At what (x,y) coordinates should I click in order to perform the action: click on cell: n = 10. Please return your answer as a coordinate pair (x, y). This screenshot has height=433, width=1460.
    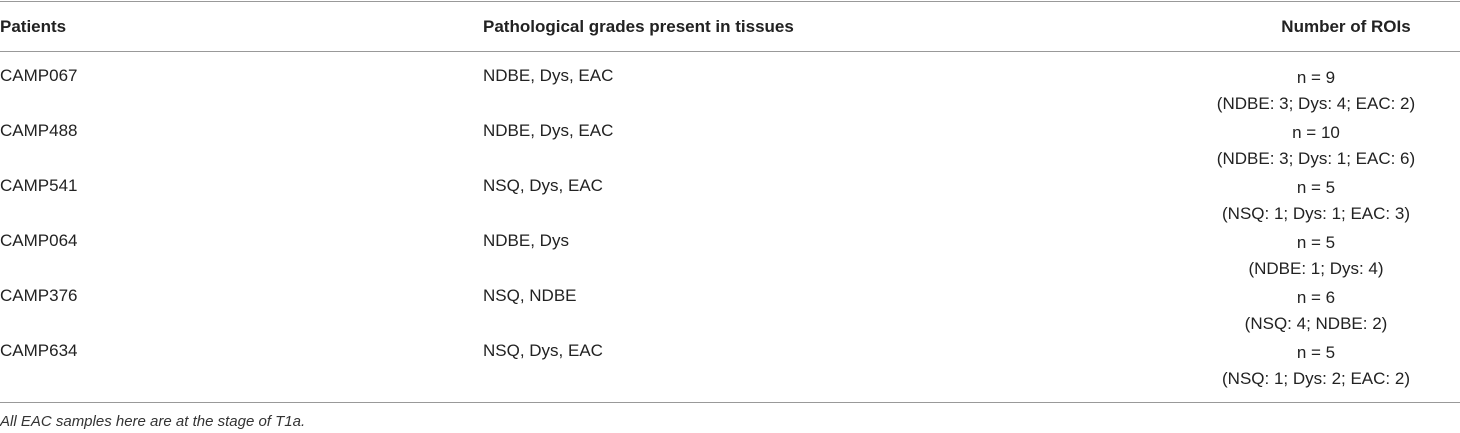
    Looking at the image, I should click on (1316, 132).